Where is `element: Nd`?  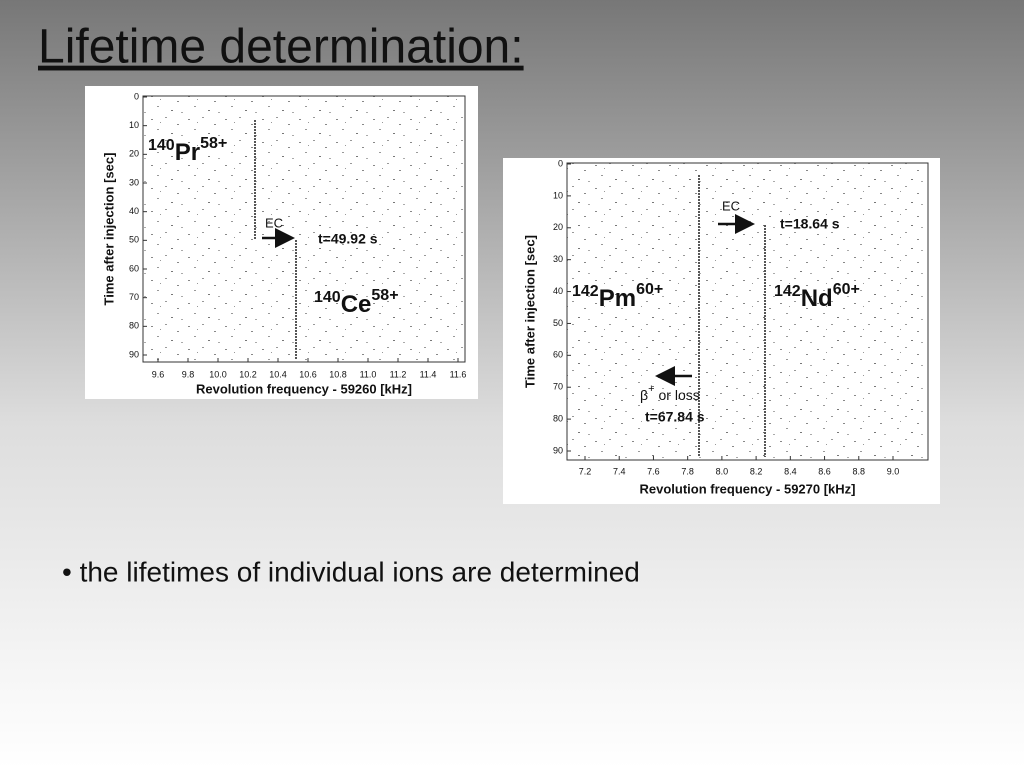 element: Nd is located at coordinates (817, 298).